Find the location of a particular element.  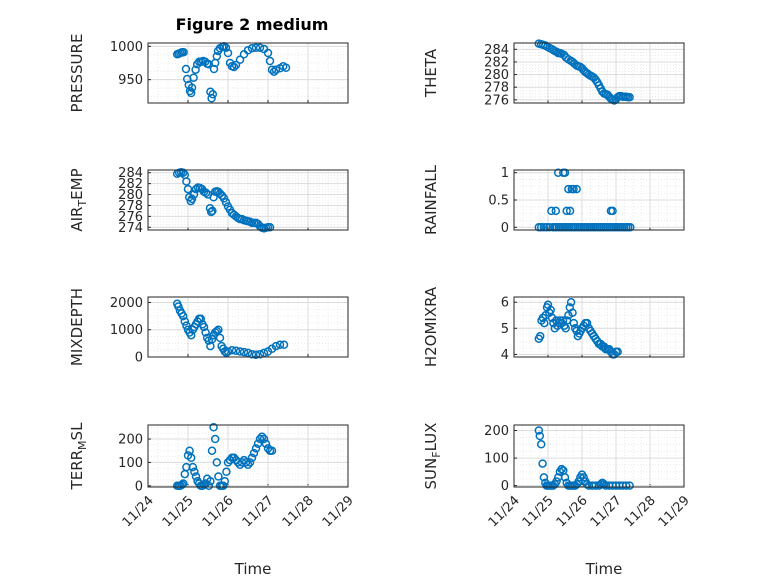

y-tick-label: 276 is located at coordinates (130, 217).